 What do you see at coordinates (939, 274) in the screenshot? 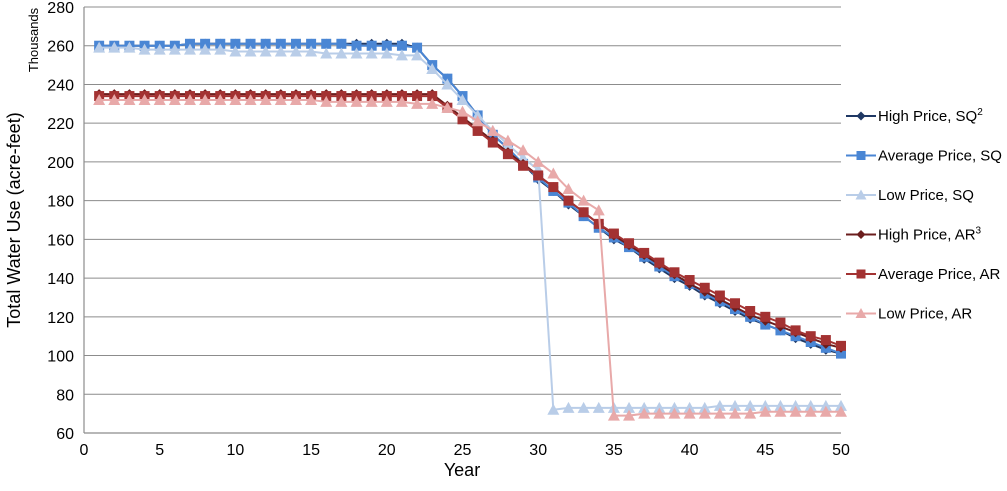
I see `legend-label: Average Price, AR` at bounding box center [939, 274].